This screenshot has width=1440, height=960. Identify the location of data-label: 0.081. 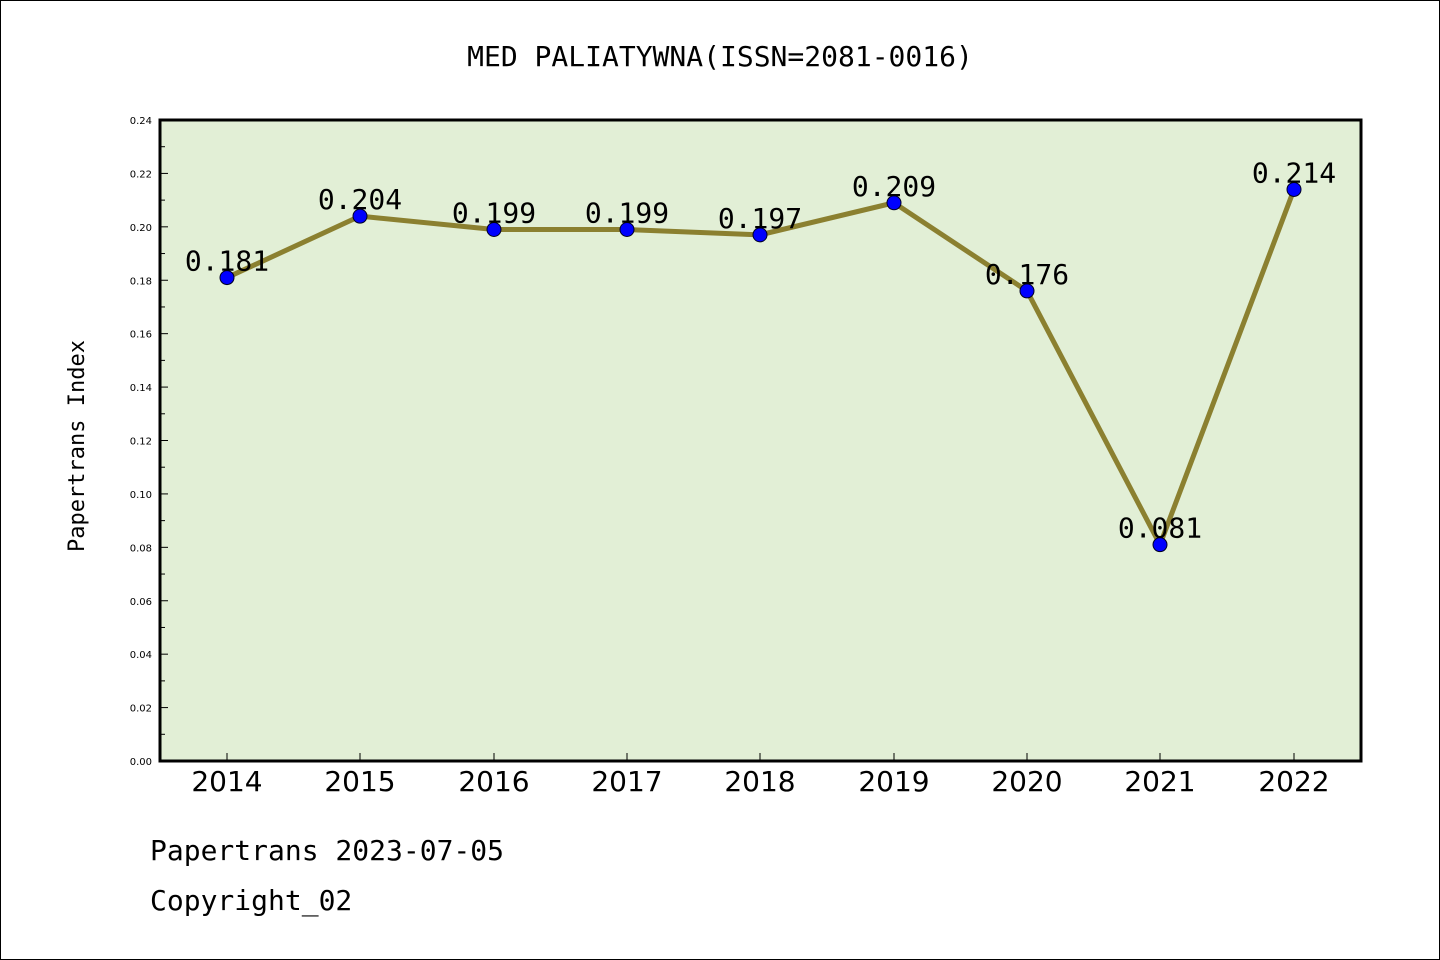
(1160, 528).